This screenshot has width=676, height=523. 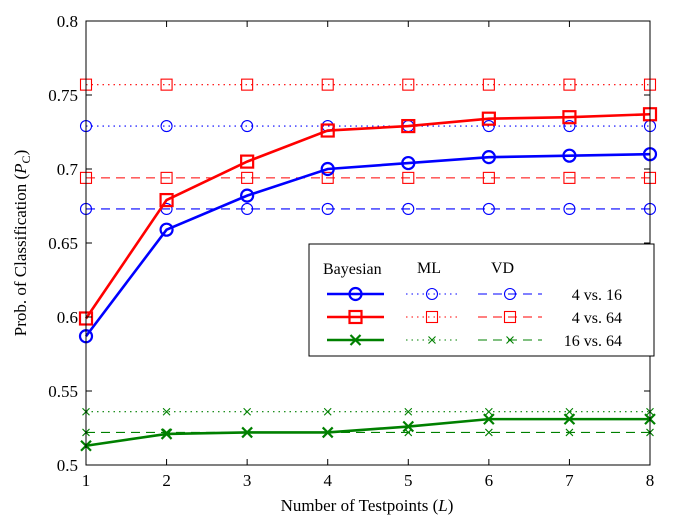 What do you see at coordinates (67, 21) in the screenshot?
I see `y-tick-label-0.8: 0.8` at bounding box center [67, 21].